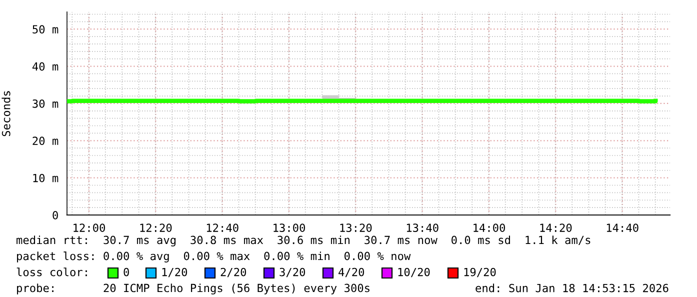 Image resolution: width=697 pixels, height=297 pixels. What do you see at coordinates (6, 113) in the screenshot?
I see `y-axis-title: Seconds` at bounding box center [6, 113].